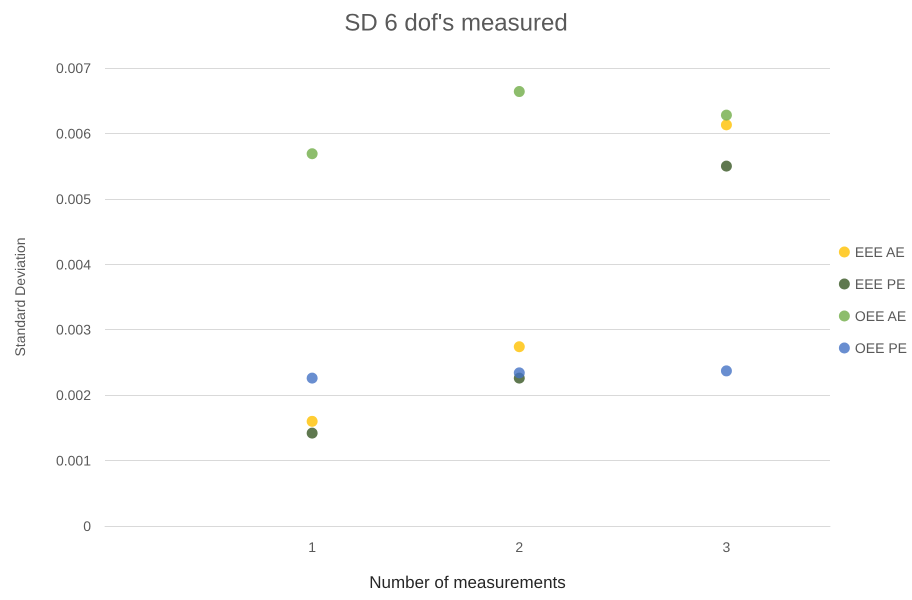 The height and width of the screenshot is (600, 912). What do you see at coordinates (312, 547) in the screenshot?
I see `x-tick-label: 1` at bounding box center [312, 547].